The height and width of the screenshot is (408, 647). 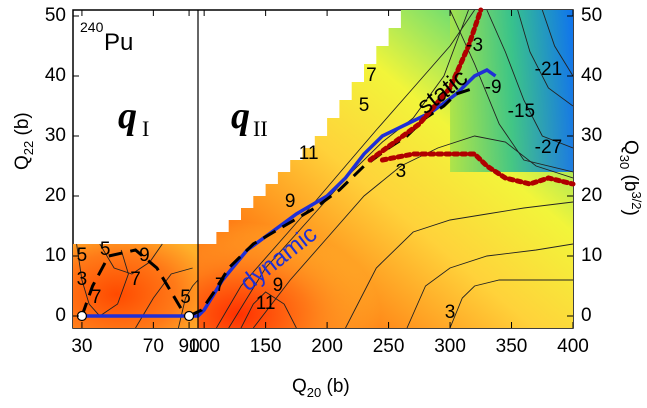 I want to click on x-tick-label: 30, so click(x=81, y=346).